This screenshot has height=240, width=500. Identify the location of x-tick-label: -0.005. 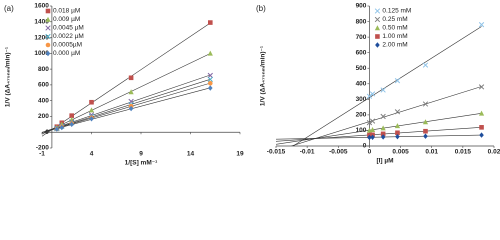
(338, 152).